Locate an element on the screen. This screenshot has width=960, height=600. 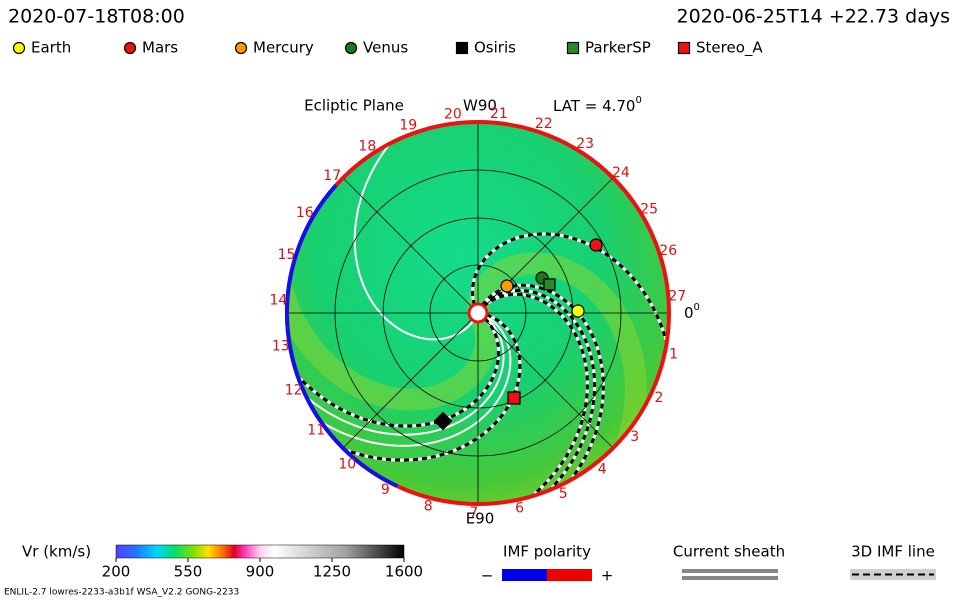
colorbar-ticks: 200 550 900 1250 1600 is located at coordinates (262, 569).